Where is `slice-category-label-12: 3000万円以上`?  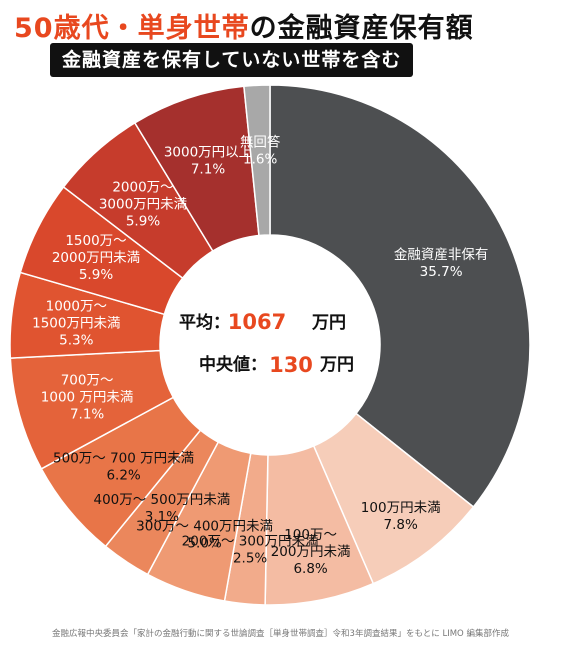 slice-category-label-12: 3000万円以上 is located at coordinates (208, 153).